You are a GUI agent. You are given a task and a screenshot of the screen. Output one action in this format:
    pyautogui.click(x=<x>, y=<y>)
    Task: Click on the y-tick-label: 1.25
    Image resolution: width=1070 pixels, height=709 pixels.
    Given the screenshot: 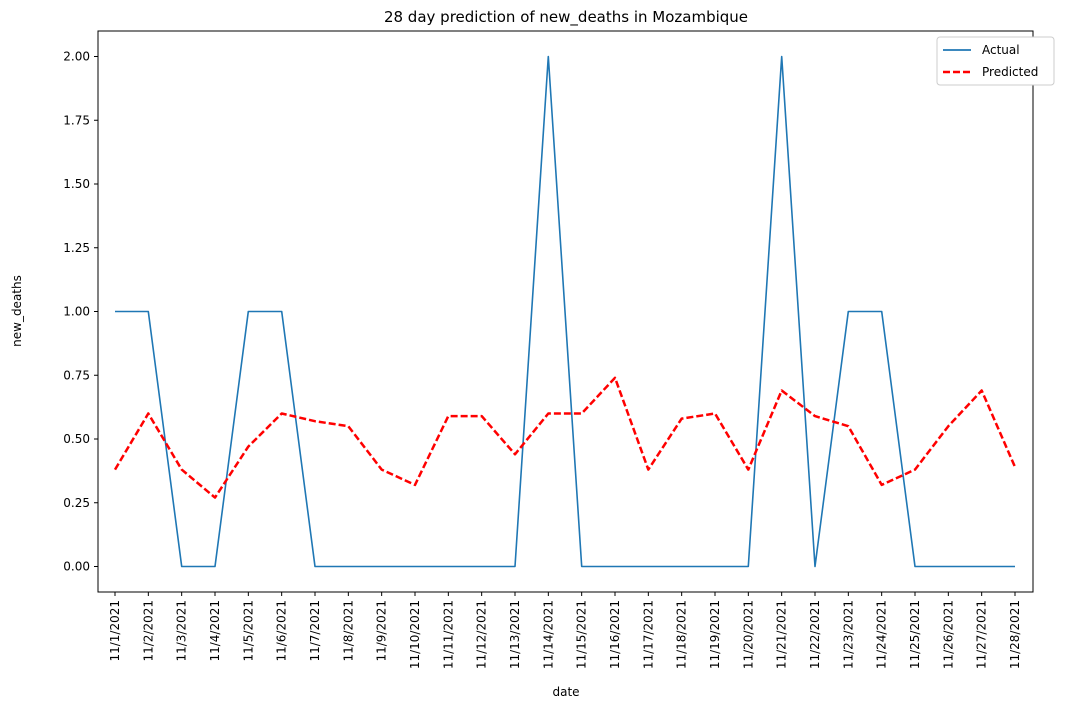 What is the action you would take?
    pyautogui.click(x=76, y=248)
    